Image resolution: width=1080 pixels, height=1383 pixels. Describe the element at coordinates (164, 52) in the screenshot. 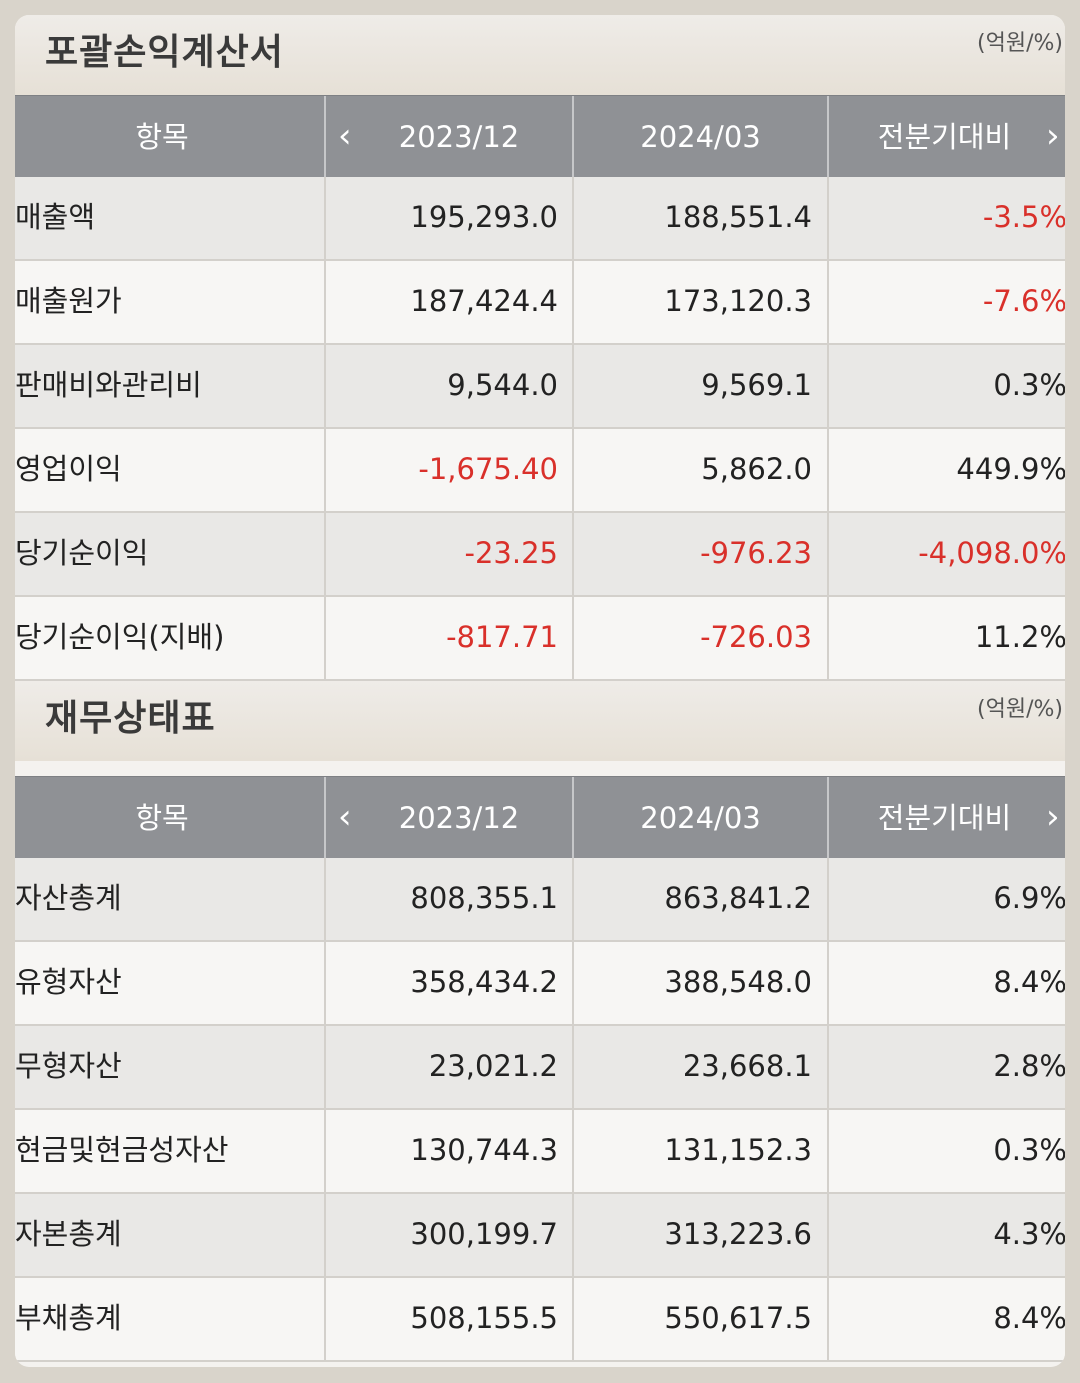

I see `income-section-title: 포괄손익계산서` at that location.